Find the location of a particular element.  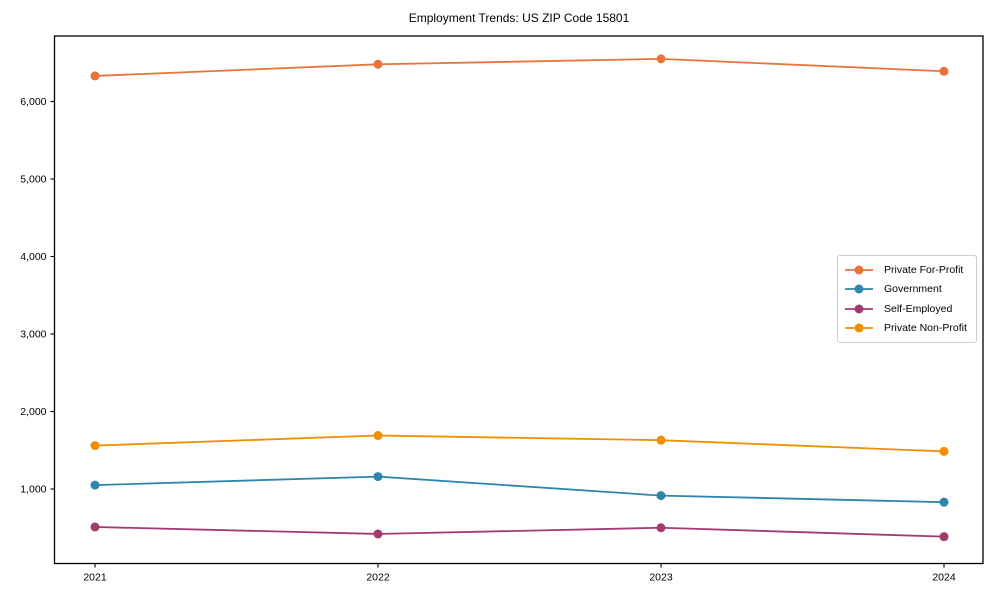

series-line-self-employed is located at coordinates (519, 532).